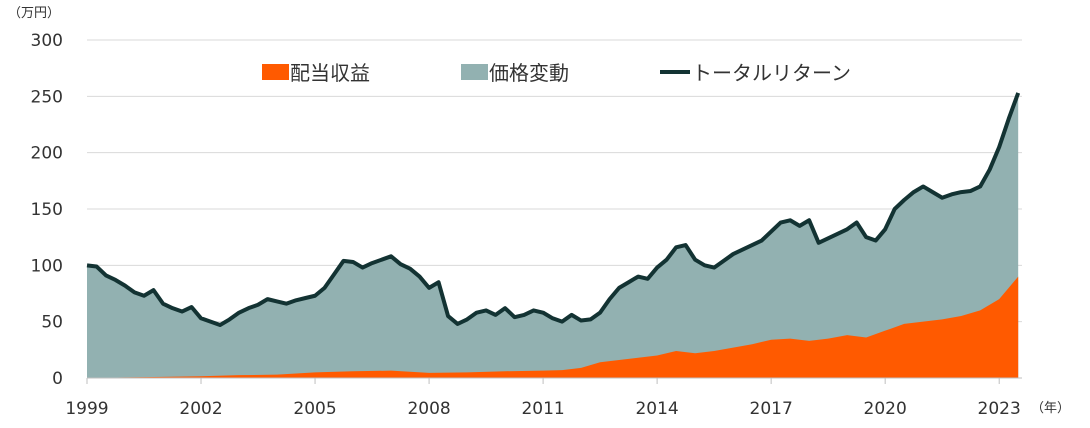  Describe the element at coordinates (656, 409) in the screenshot. I see `x-tick-label: 2014` at that location.